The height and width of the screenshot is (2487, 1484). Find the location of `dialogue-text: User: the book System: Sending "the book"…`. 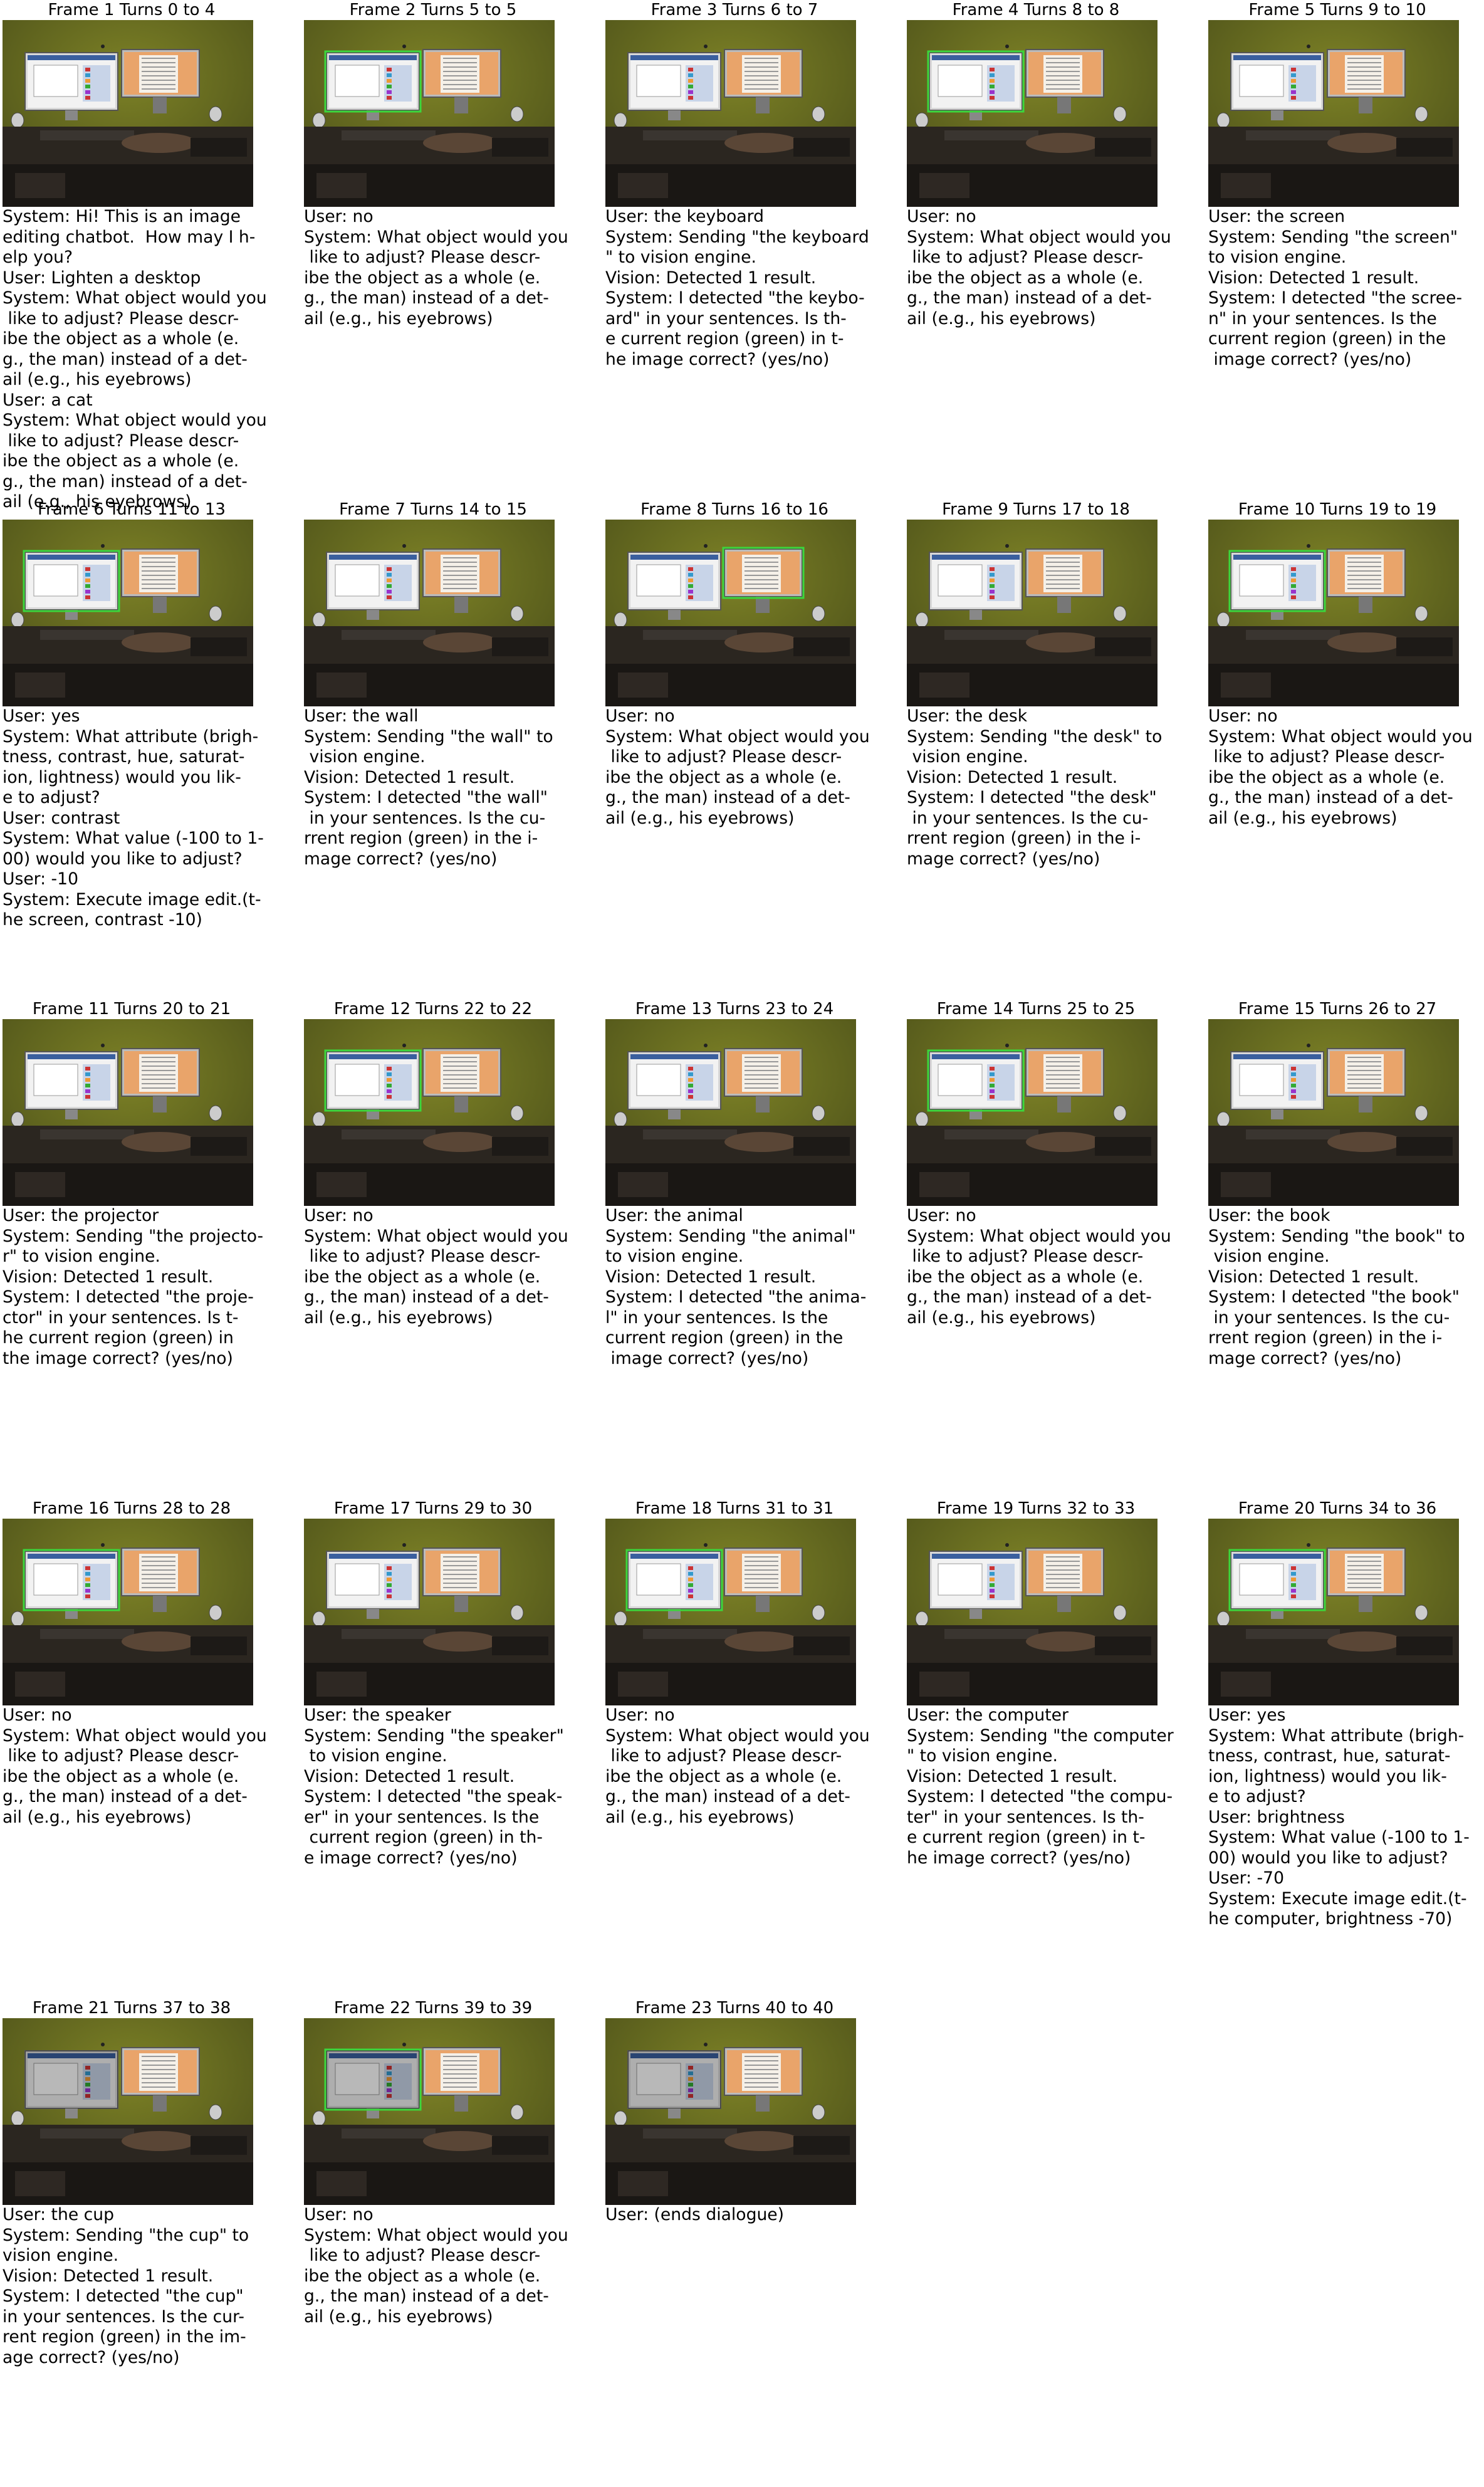

dialogue-text: User: the book System: Sending "the book"… is located at coordinates (1346, 1287).